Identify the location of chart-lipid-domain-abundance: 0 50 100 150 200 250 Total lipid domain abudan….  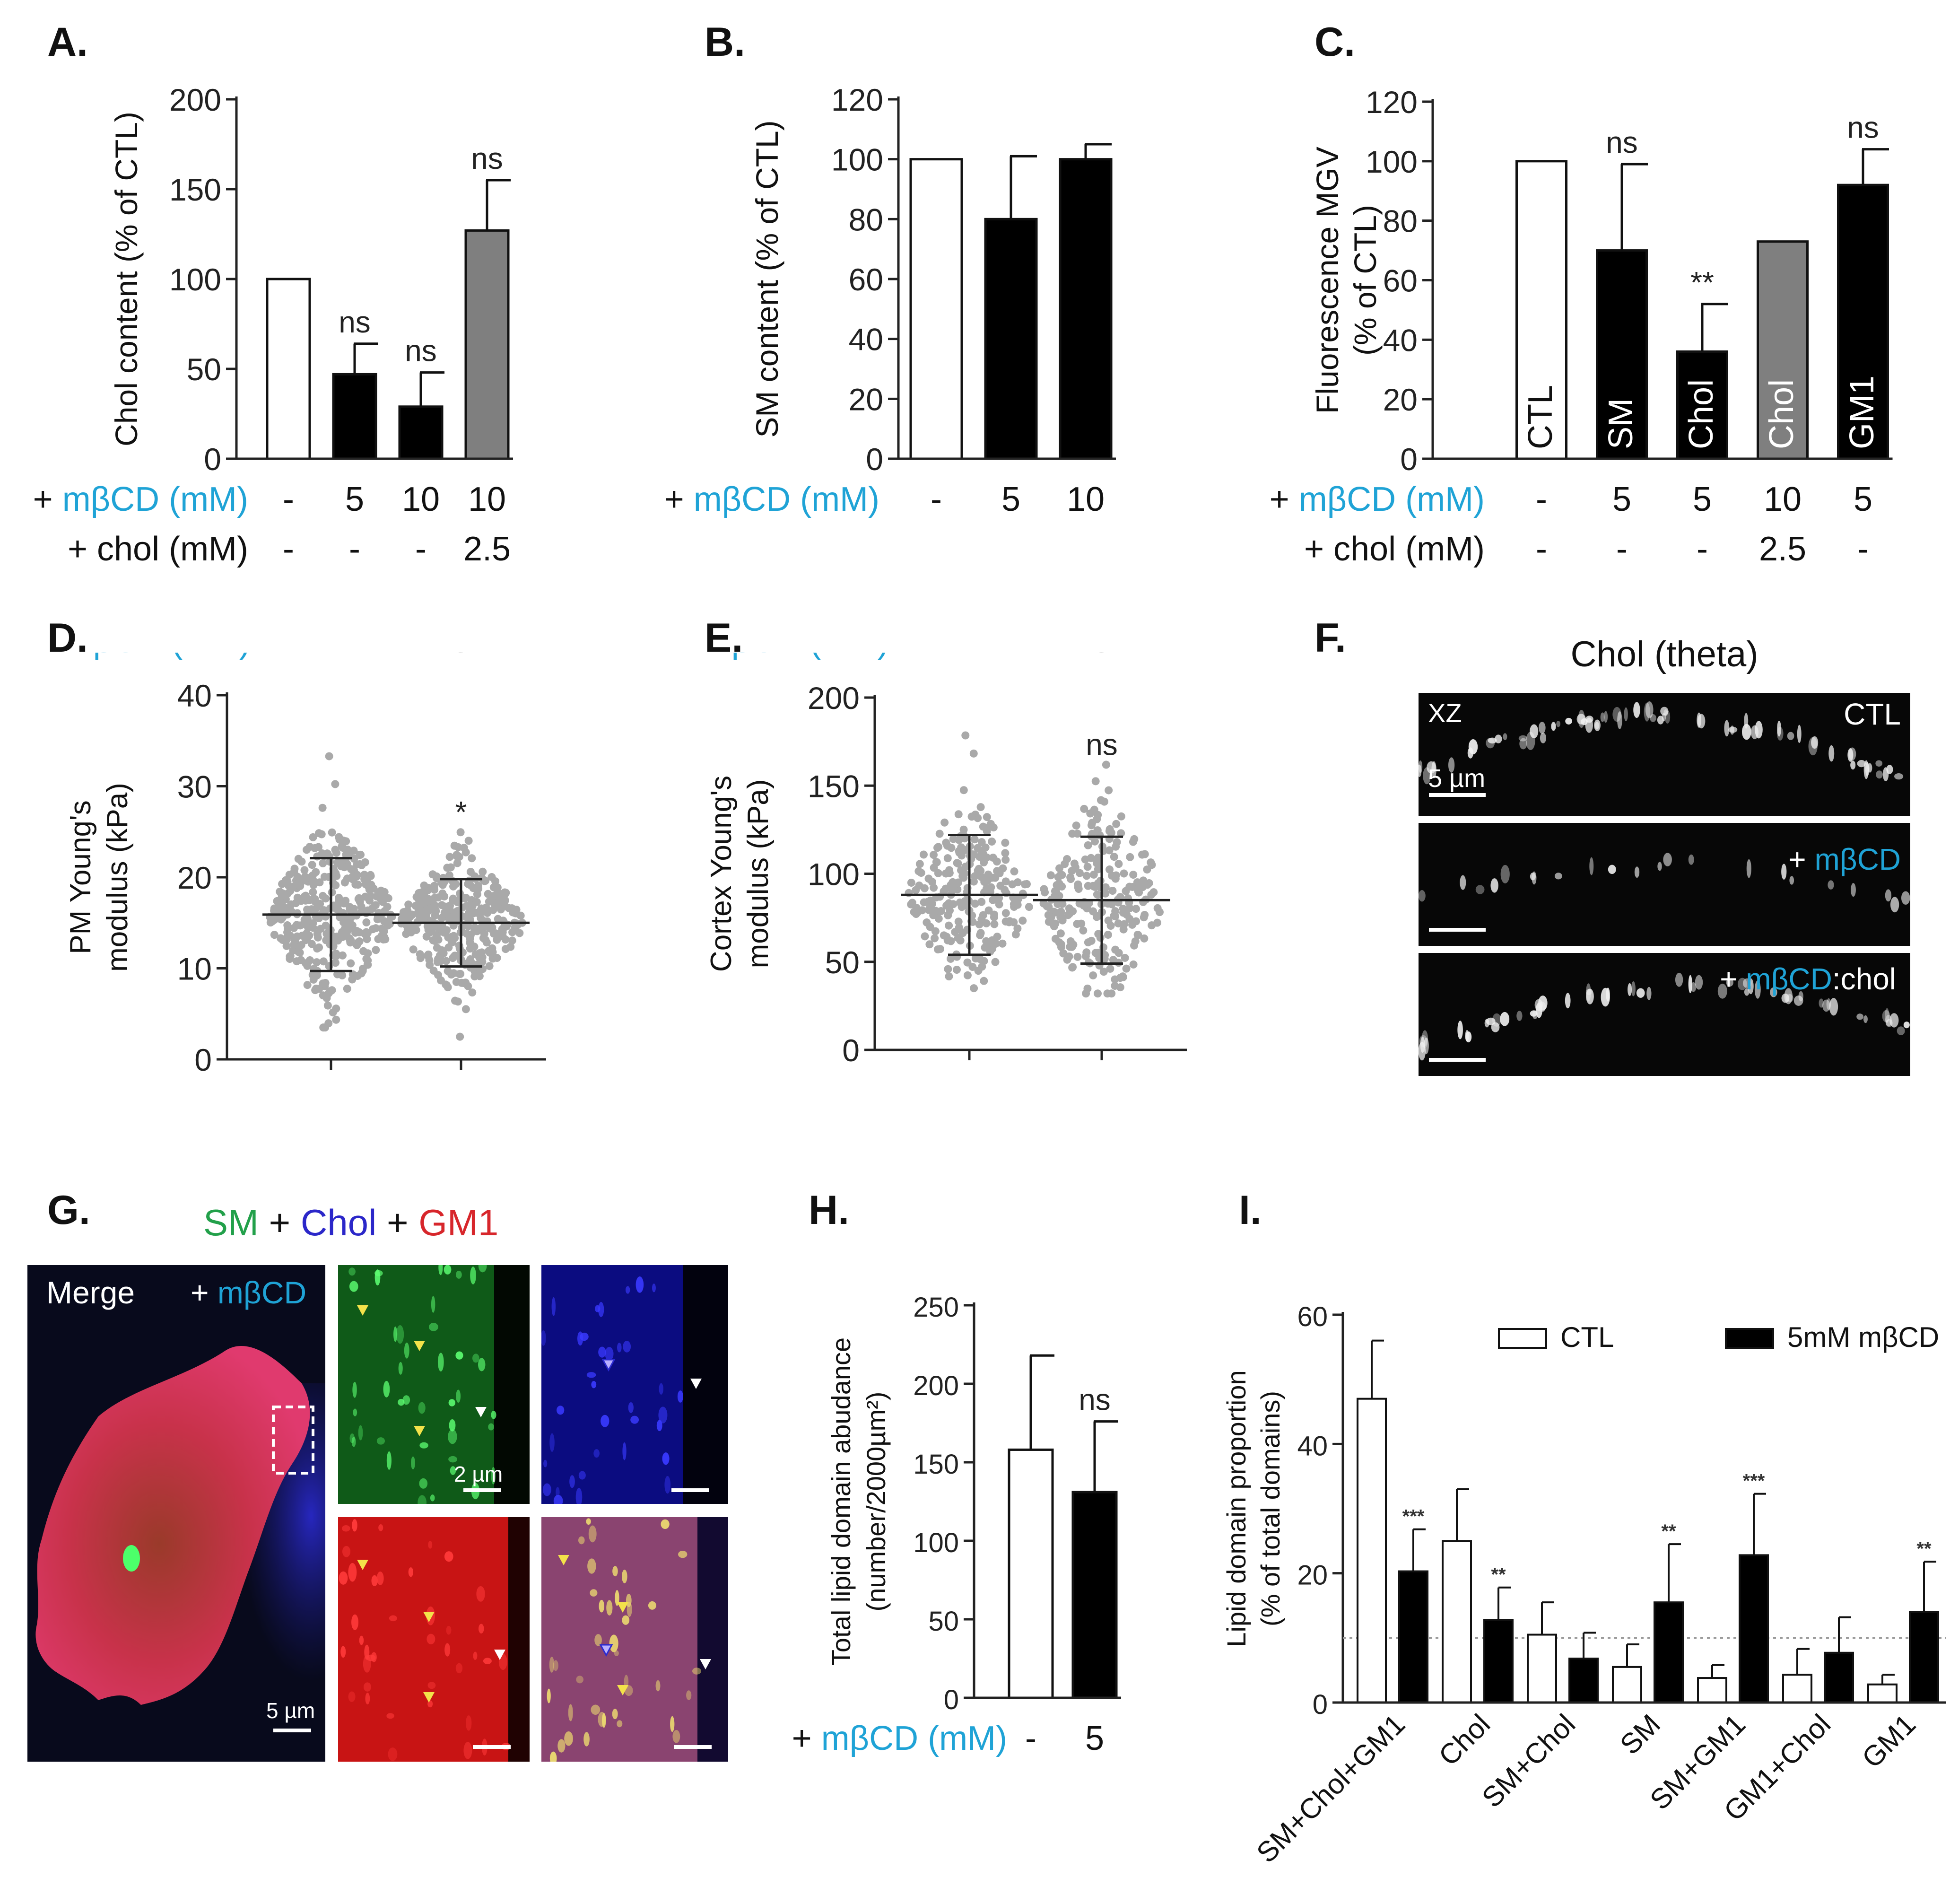
(957, 1524).